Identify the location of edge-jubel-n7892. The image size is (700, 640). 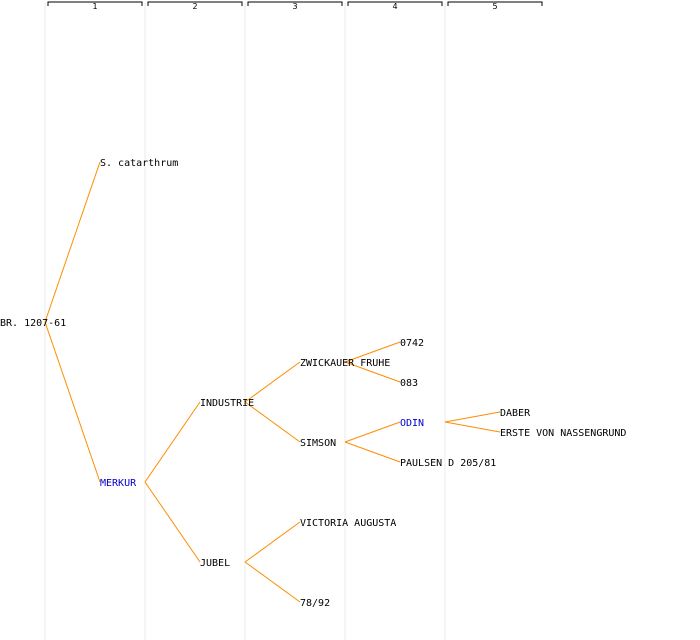
(272, 582).